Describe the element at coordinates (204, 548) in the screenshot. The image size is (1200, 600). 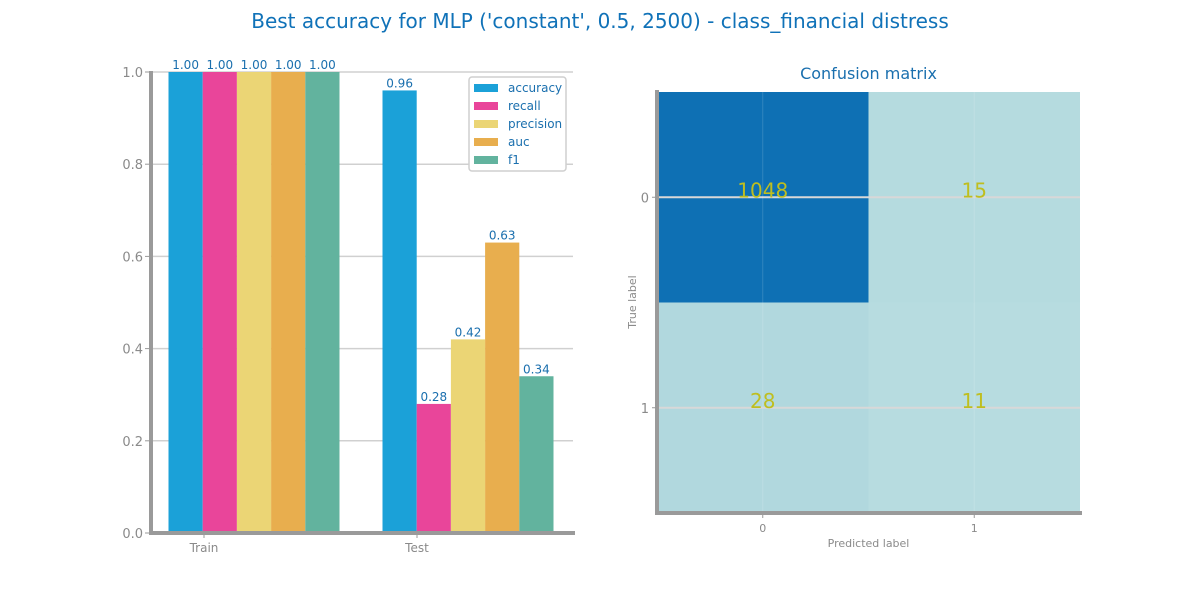
I see `x-tick-label: Train` at that location.